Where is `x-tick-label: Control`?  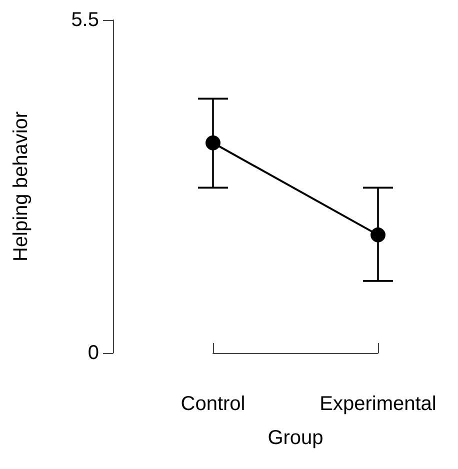
x-tick-label: Control is located at coordinates (213, 404).